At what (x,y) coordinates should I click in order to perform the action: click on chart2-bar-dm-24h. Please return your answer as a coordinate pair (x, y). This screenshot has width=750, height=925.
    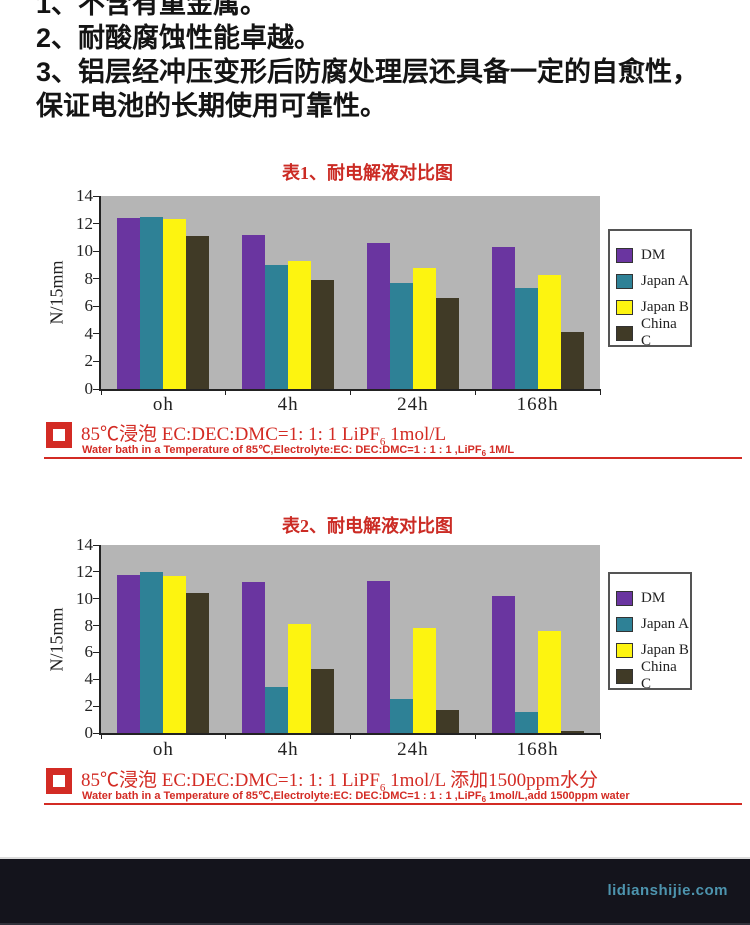
    Looking at the image, I should click on (378, 657).